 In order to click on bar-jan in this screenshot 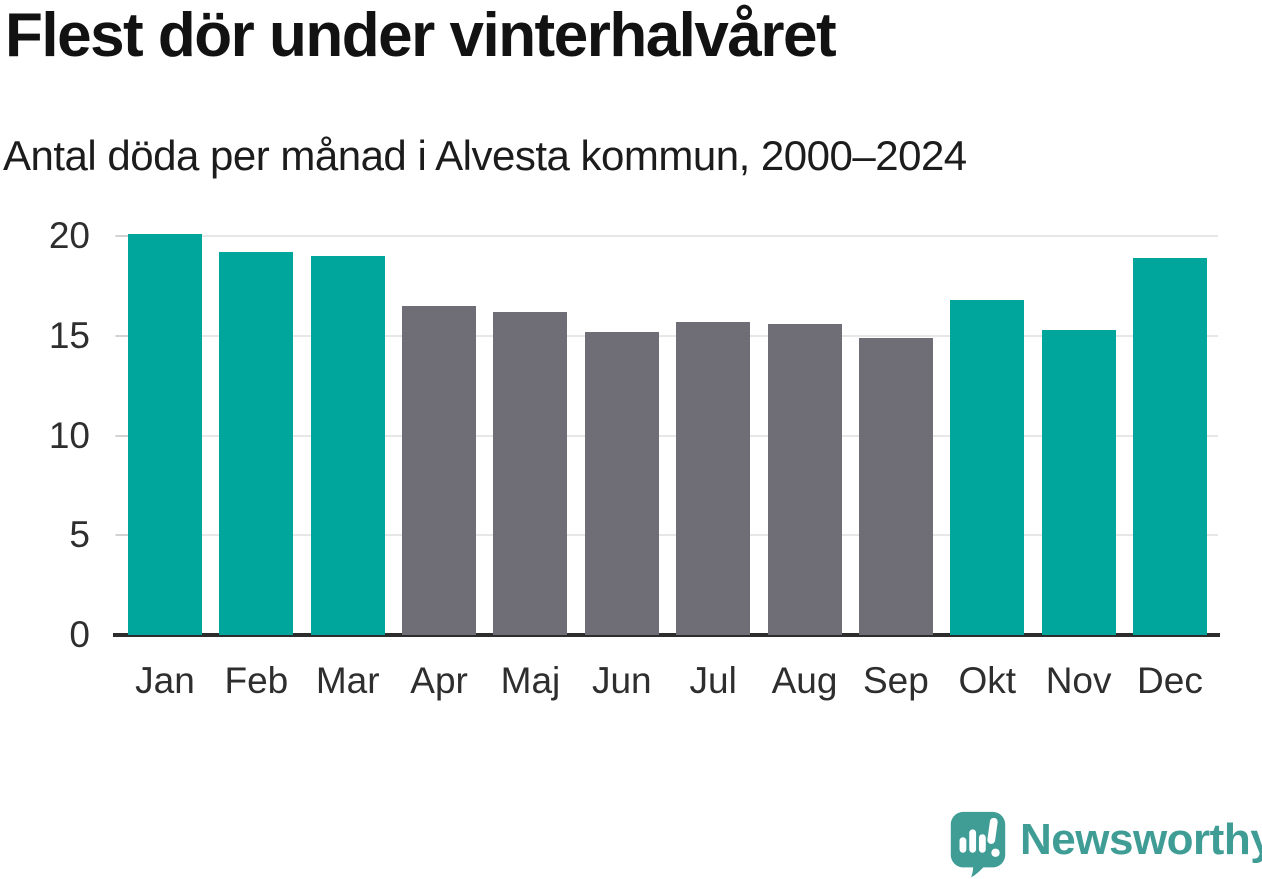, I will do `click(165, 434)`.